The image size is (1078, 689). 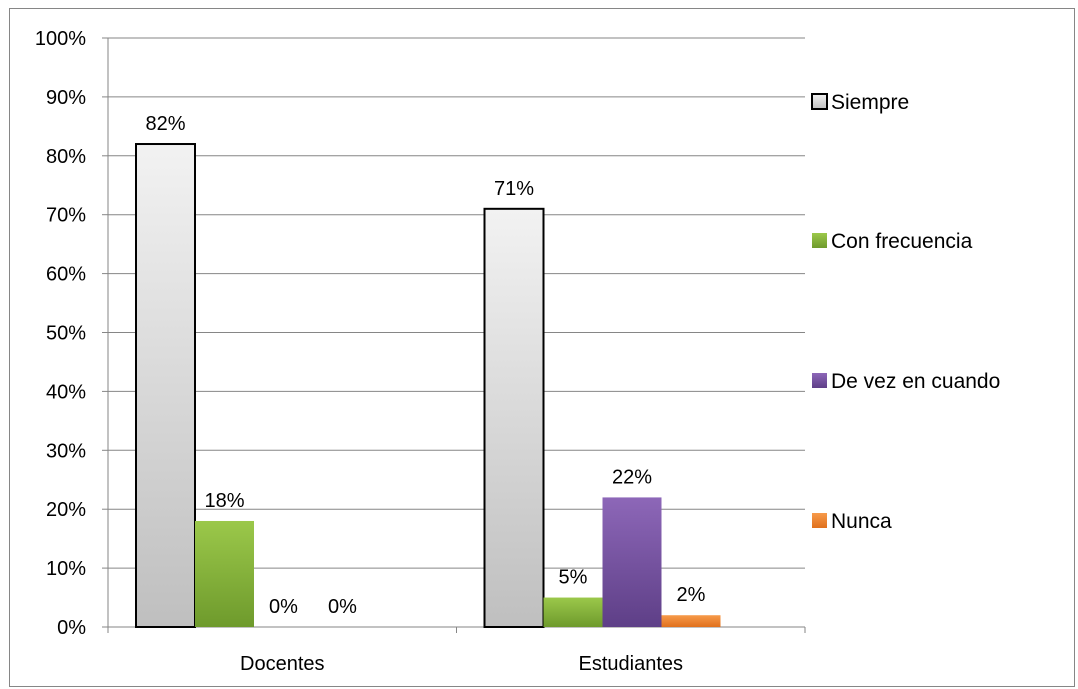 I want to click on y-tick-label: 10%, so click(x=66, y=569).